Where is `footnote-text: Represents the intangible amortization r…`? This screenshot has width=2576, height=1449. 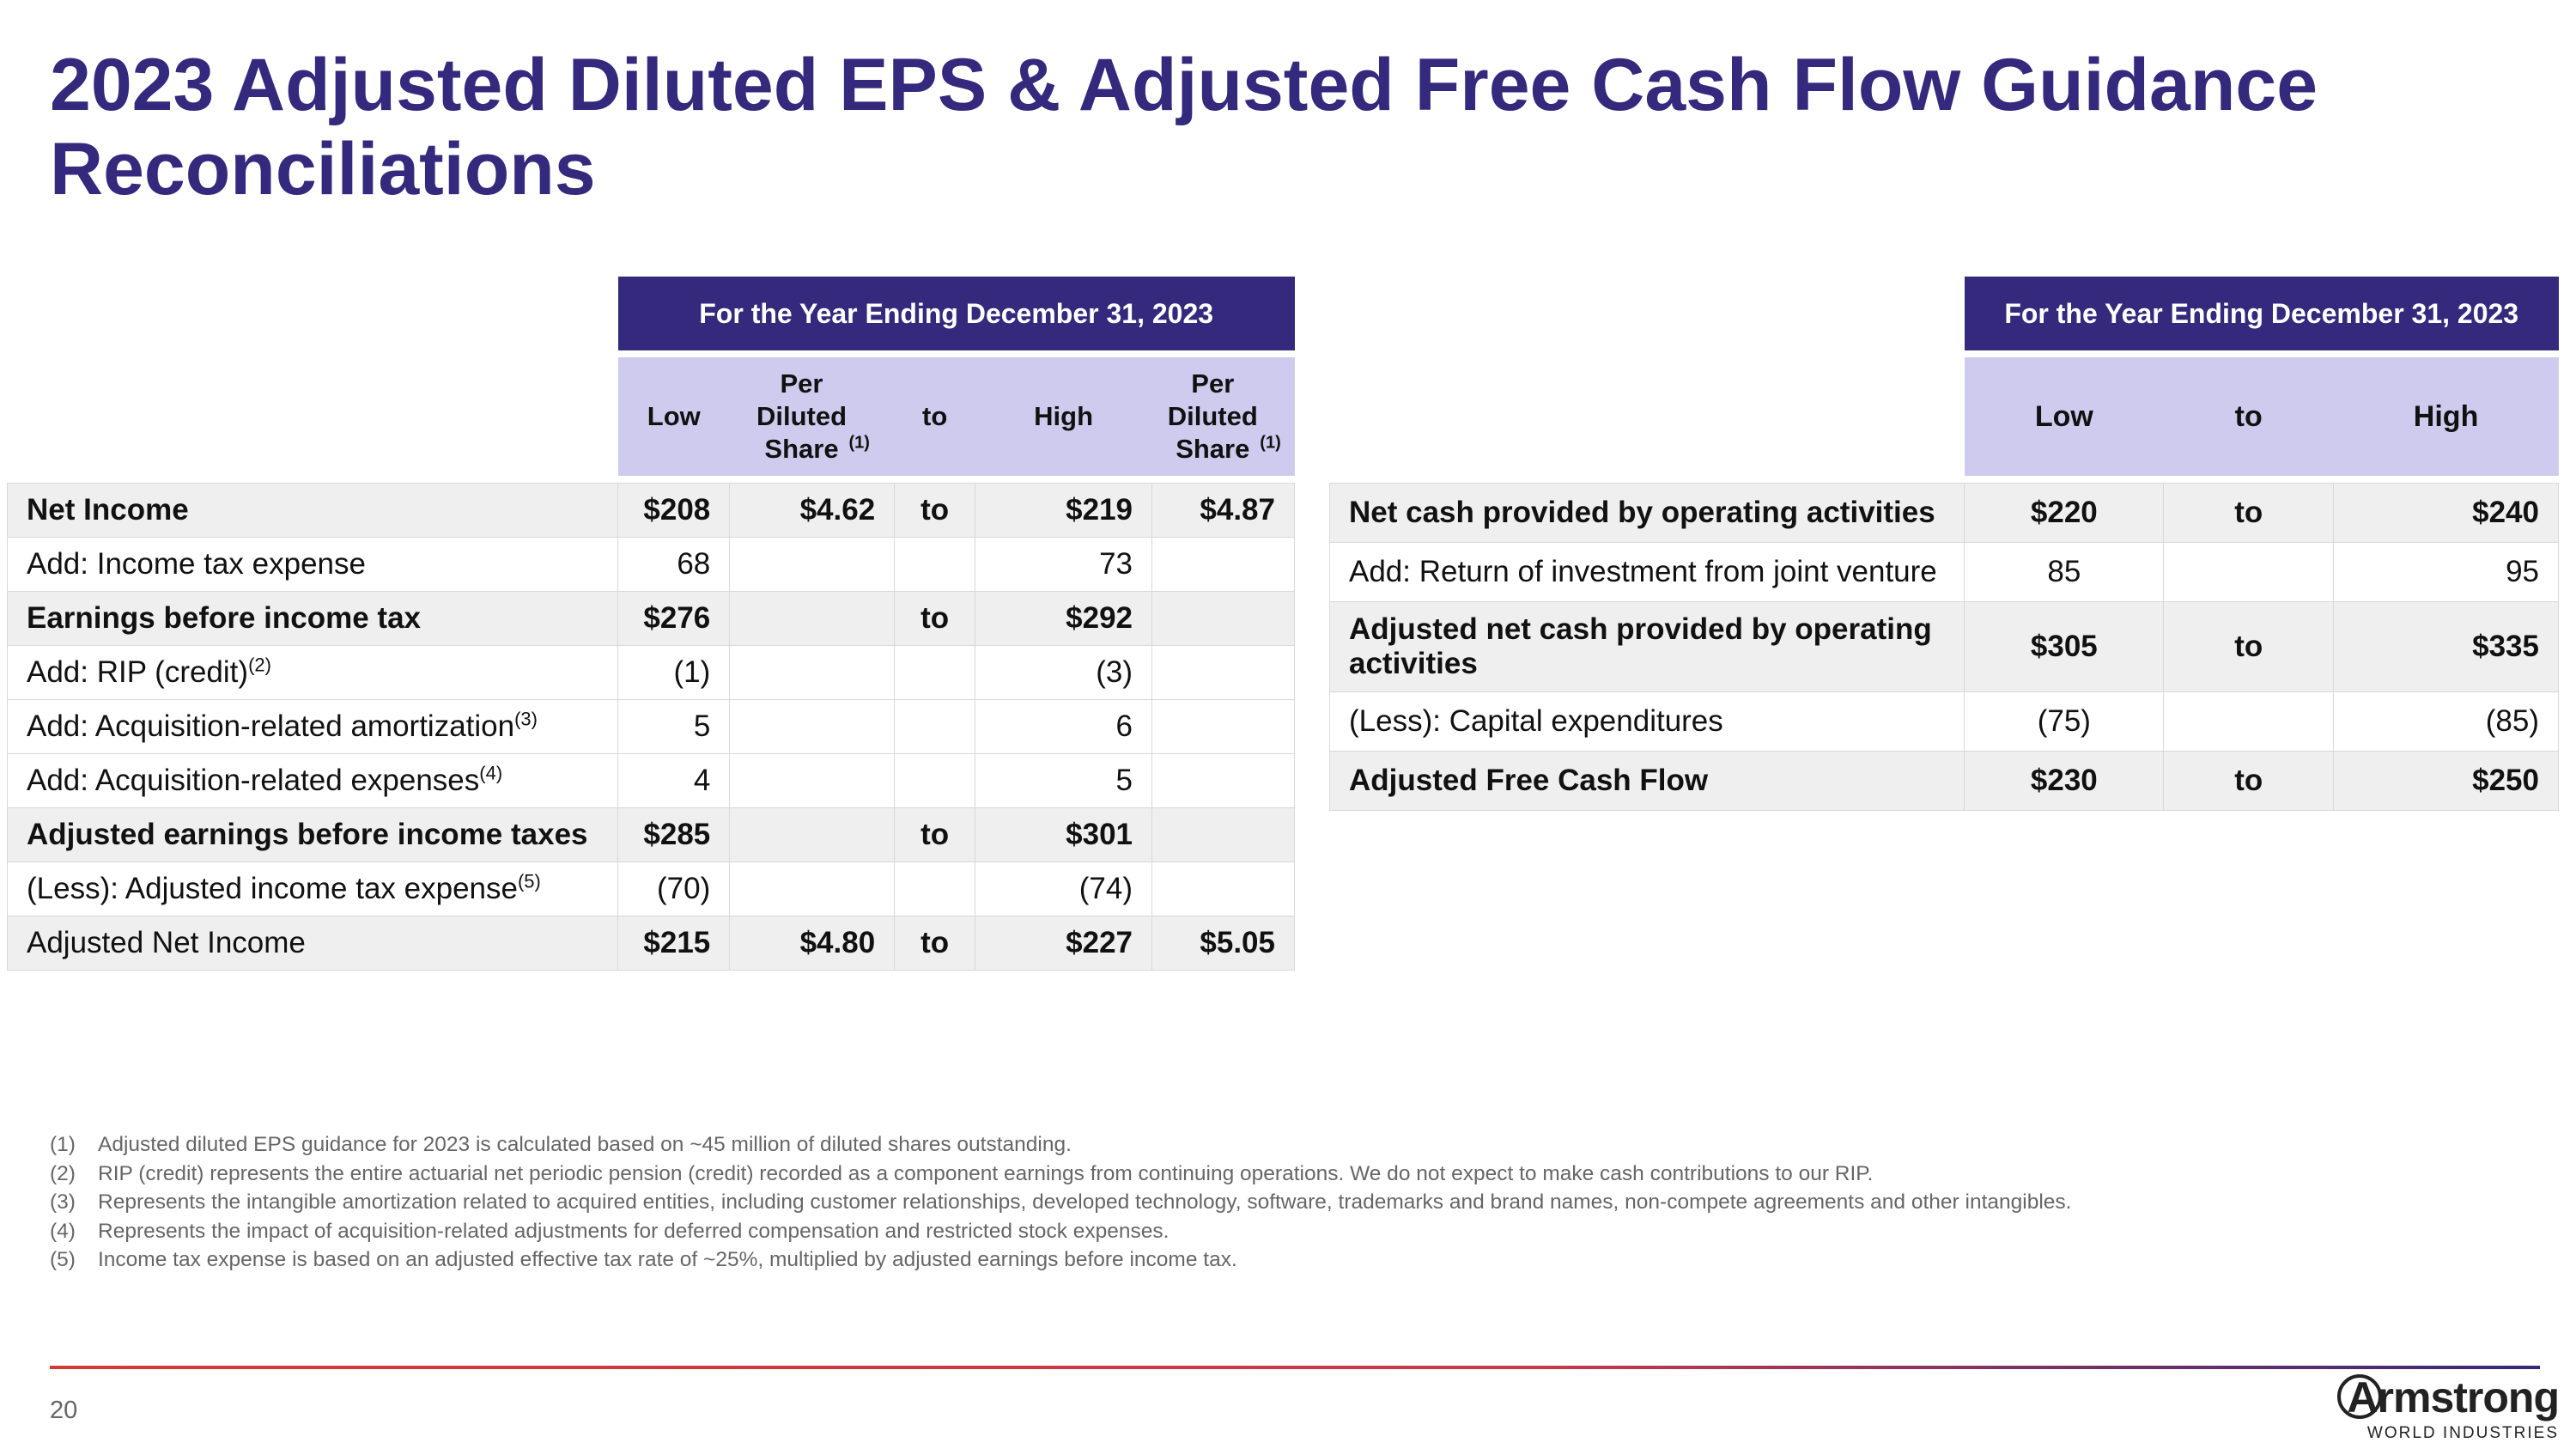
footnote-text: Represents the intangible amortization r… is located at coordinates (1085, 1202).